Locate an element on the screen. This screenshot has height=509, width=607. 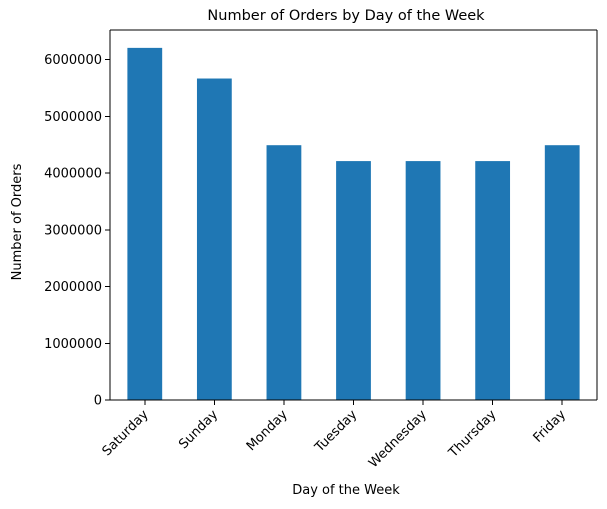
bar-thursday is located at coordinates (493, 280).